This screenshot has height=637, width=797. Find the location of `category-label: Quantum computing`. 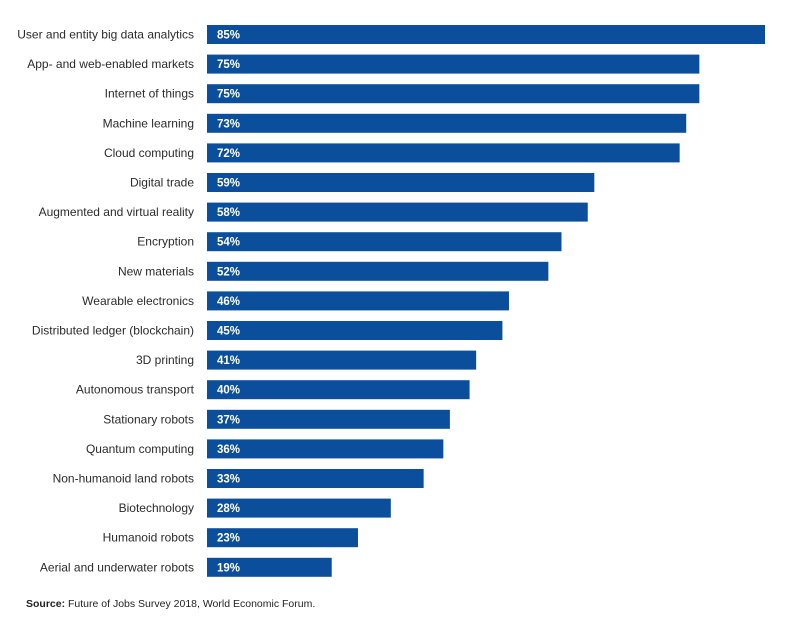

category-label: Quantum computing is located at coordinates (140, 449).